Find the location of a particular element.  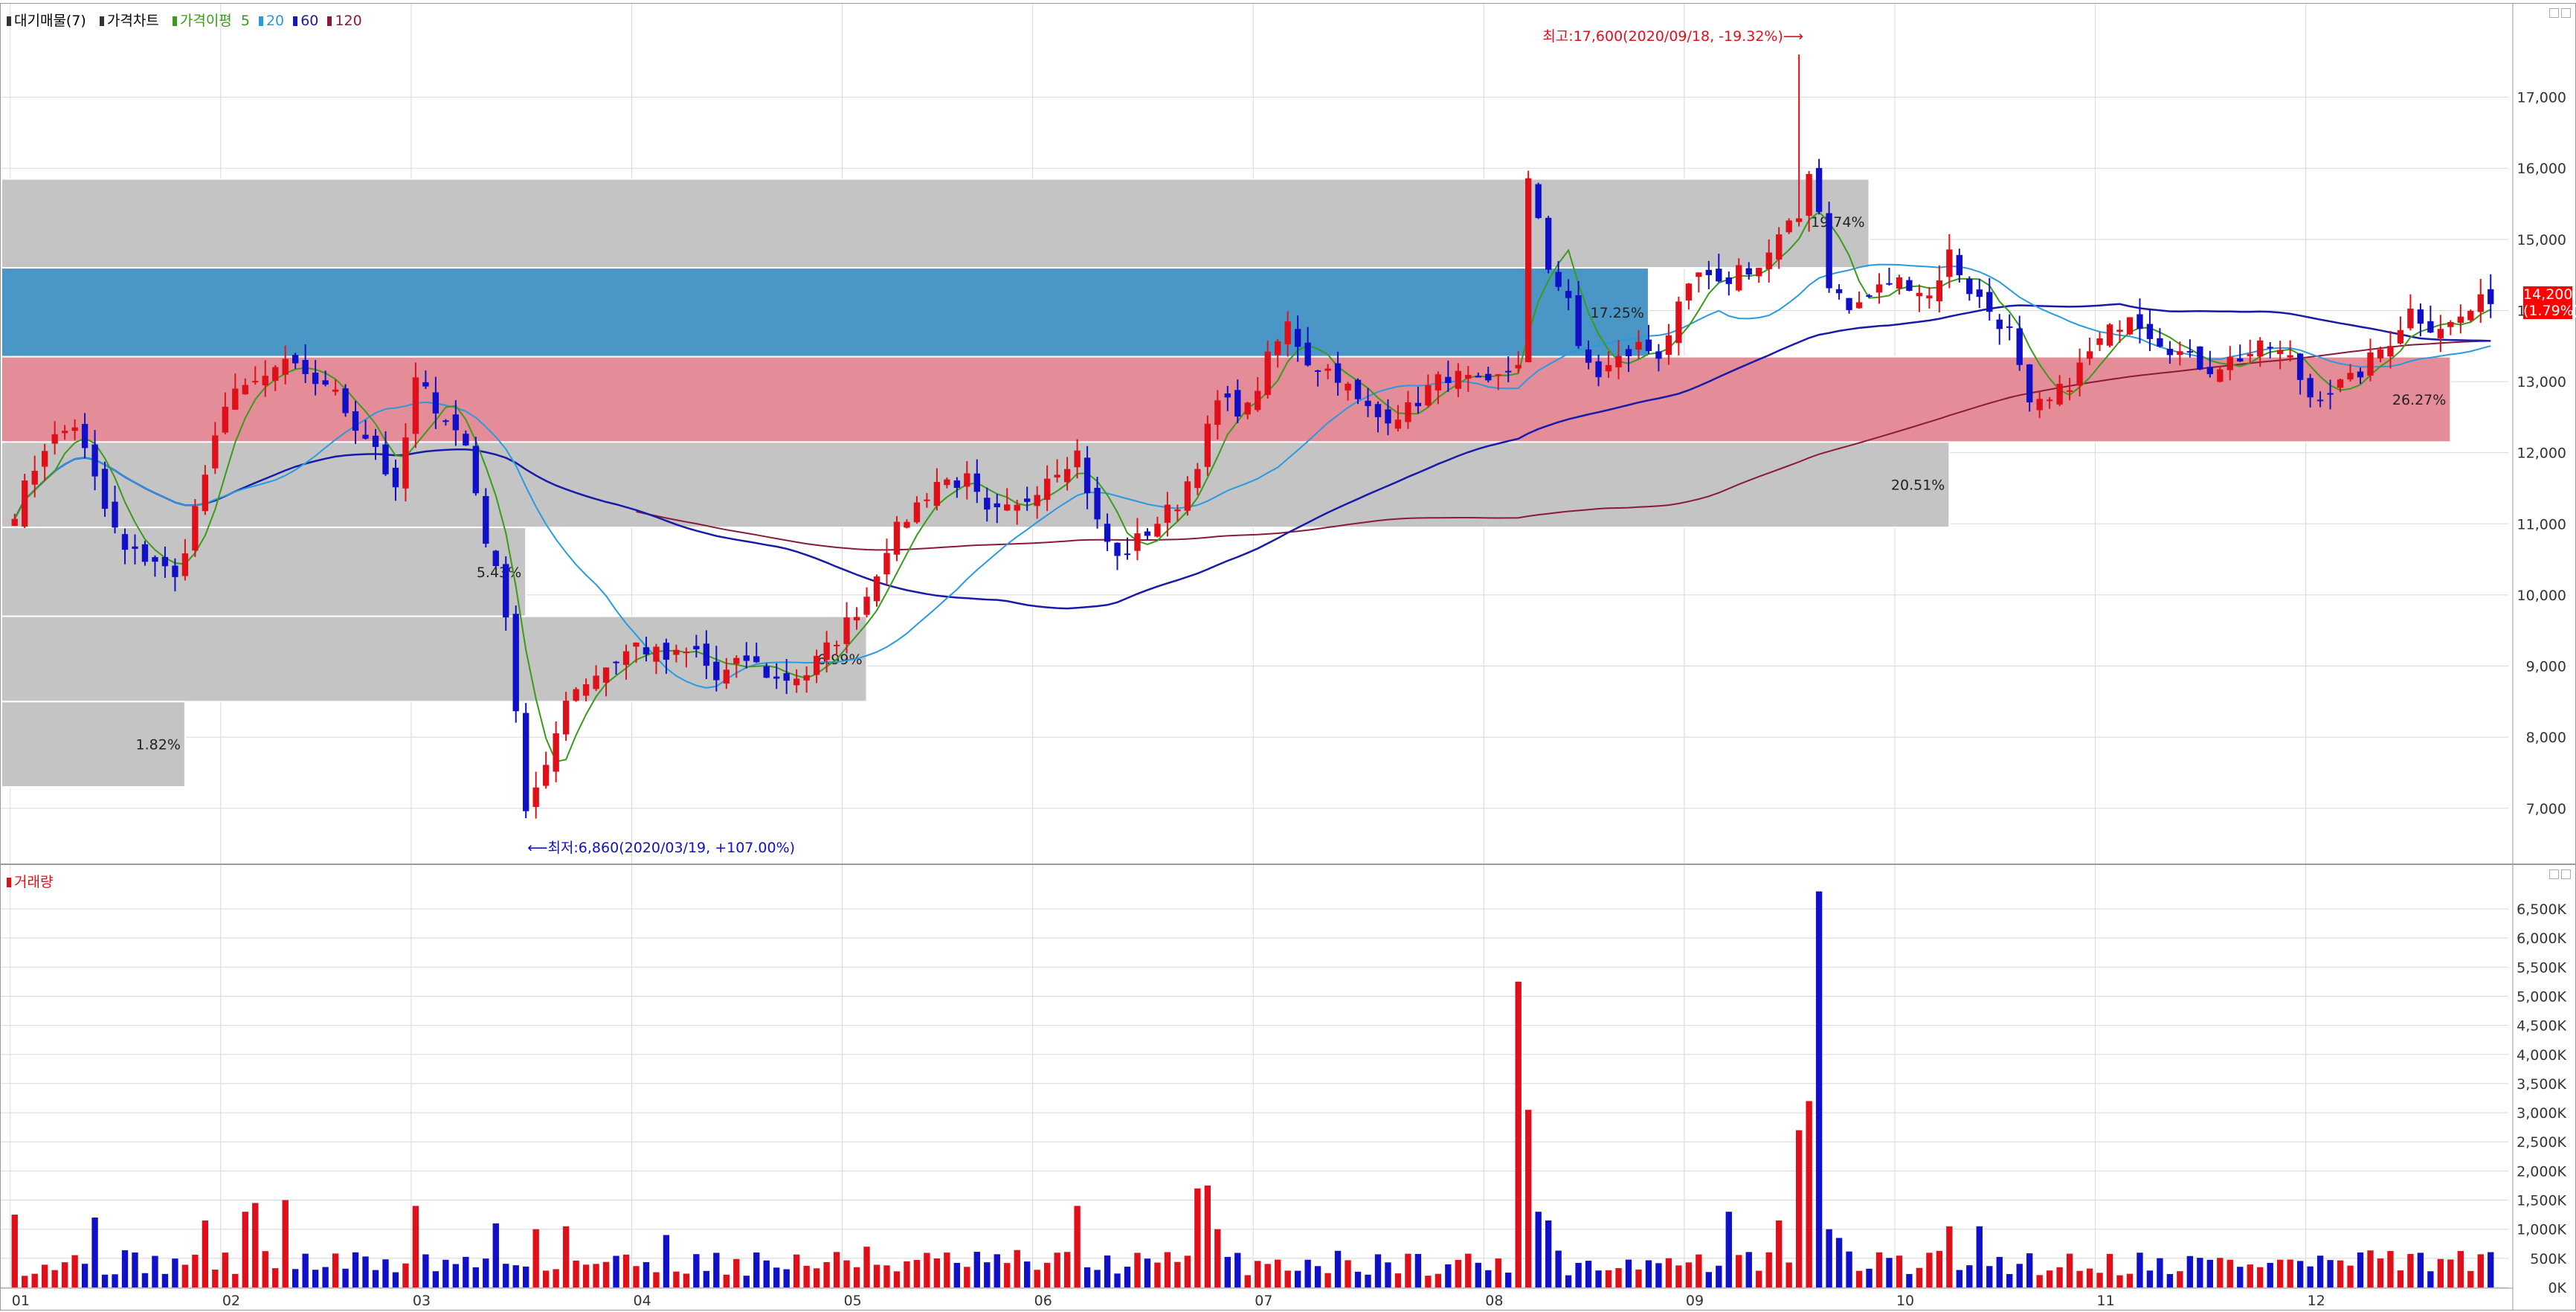

supply-zone-percent-label: 1.82% is located at coordinates (158, 745).